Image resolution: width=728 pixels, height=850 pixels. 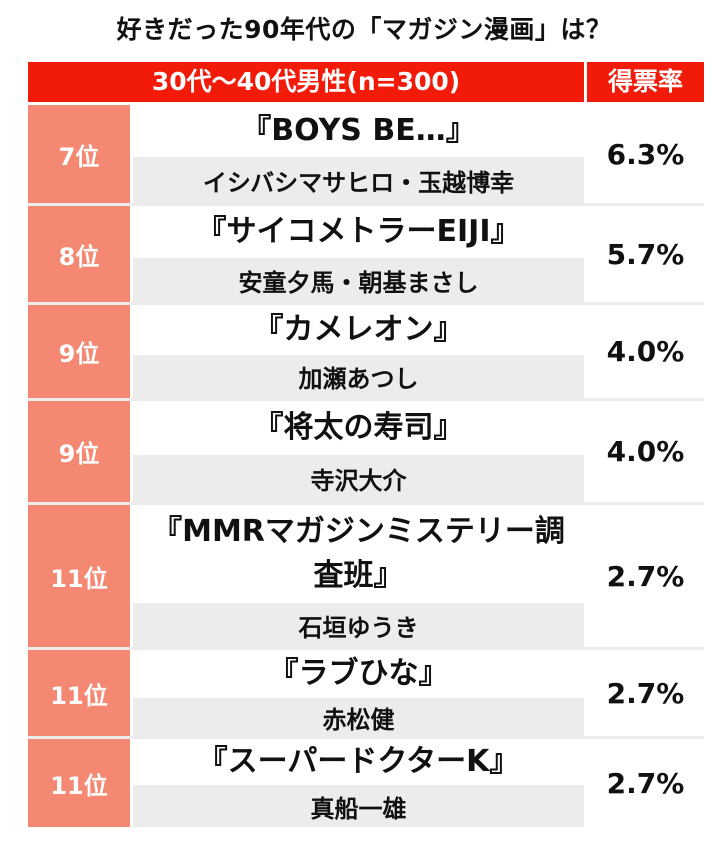 What do you see at coordinates (358, 376) in the screenshot?
I see `manga-author: 加瀬あつし` at bounding box center [358, 376].